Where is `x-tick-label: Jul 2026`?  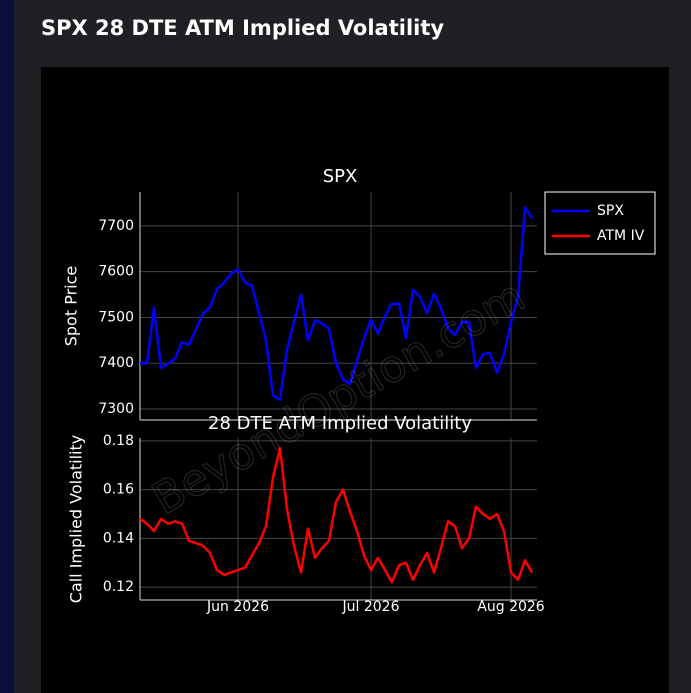 x-tick-label: Jul 2026 is located at coordinates (371, 607).